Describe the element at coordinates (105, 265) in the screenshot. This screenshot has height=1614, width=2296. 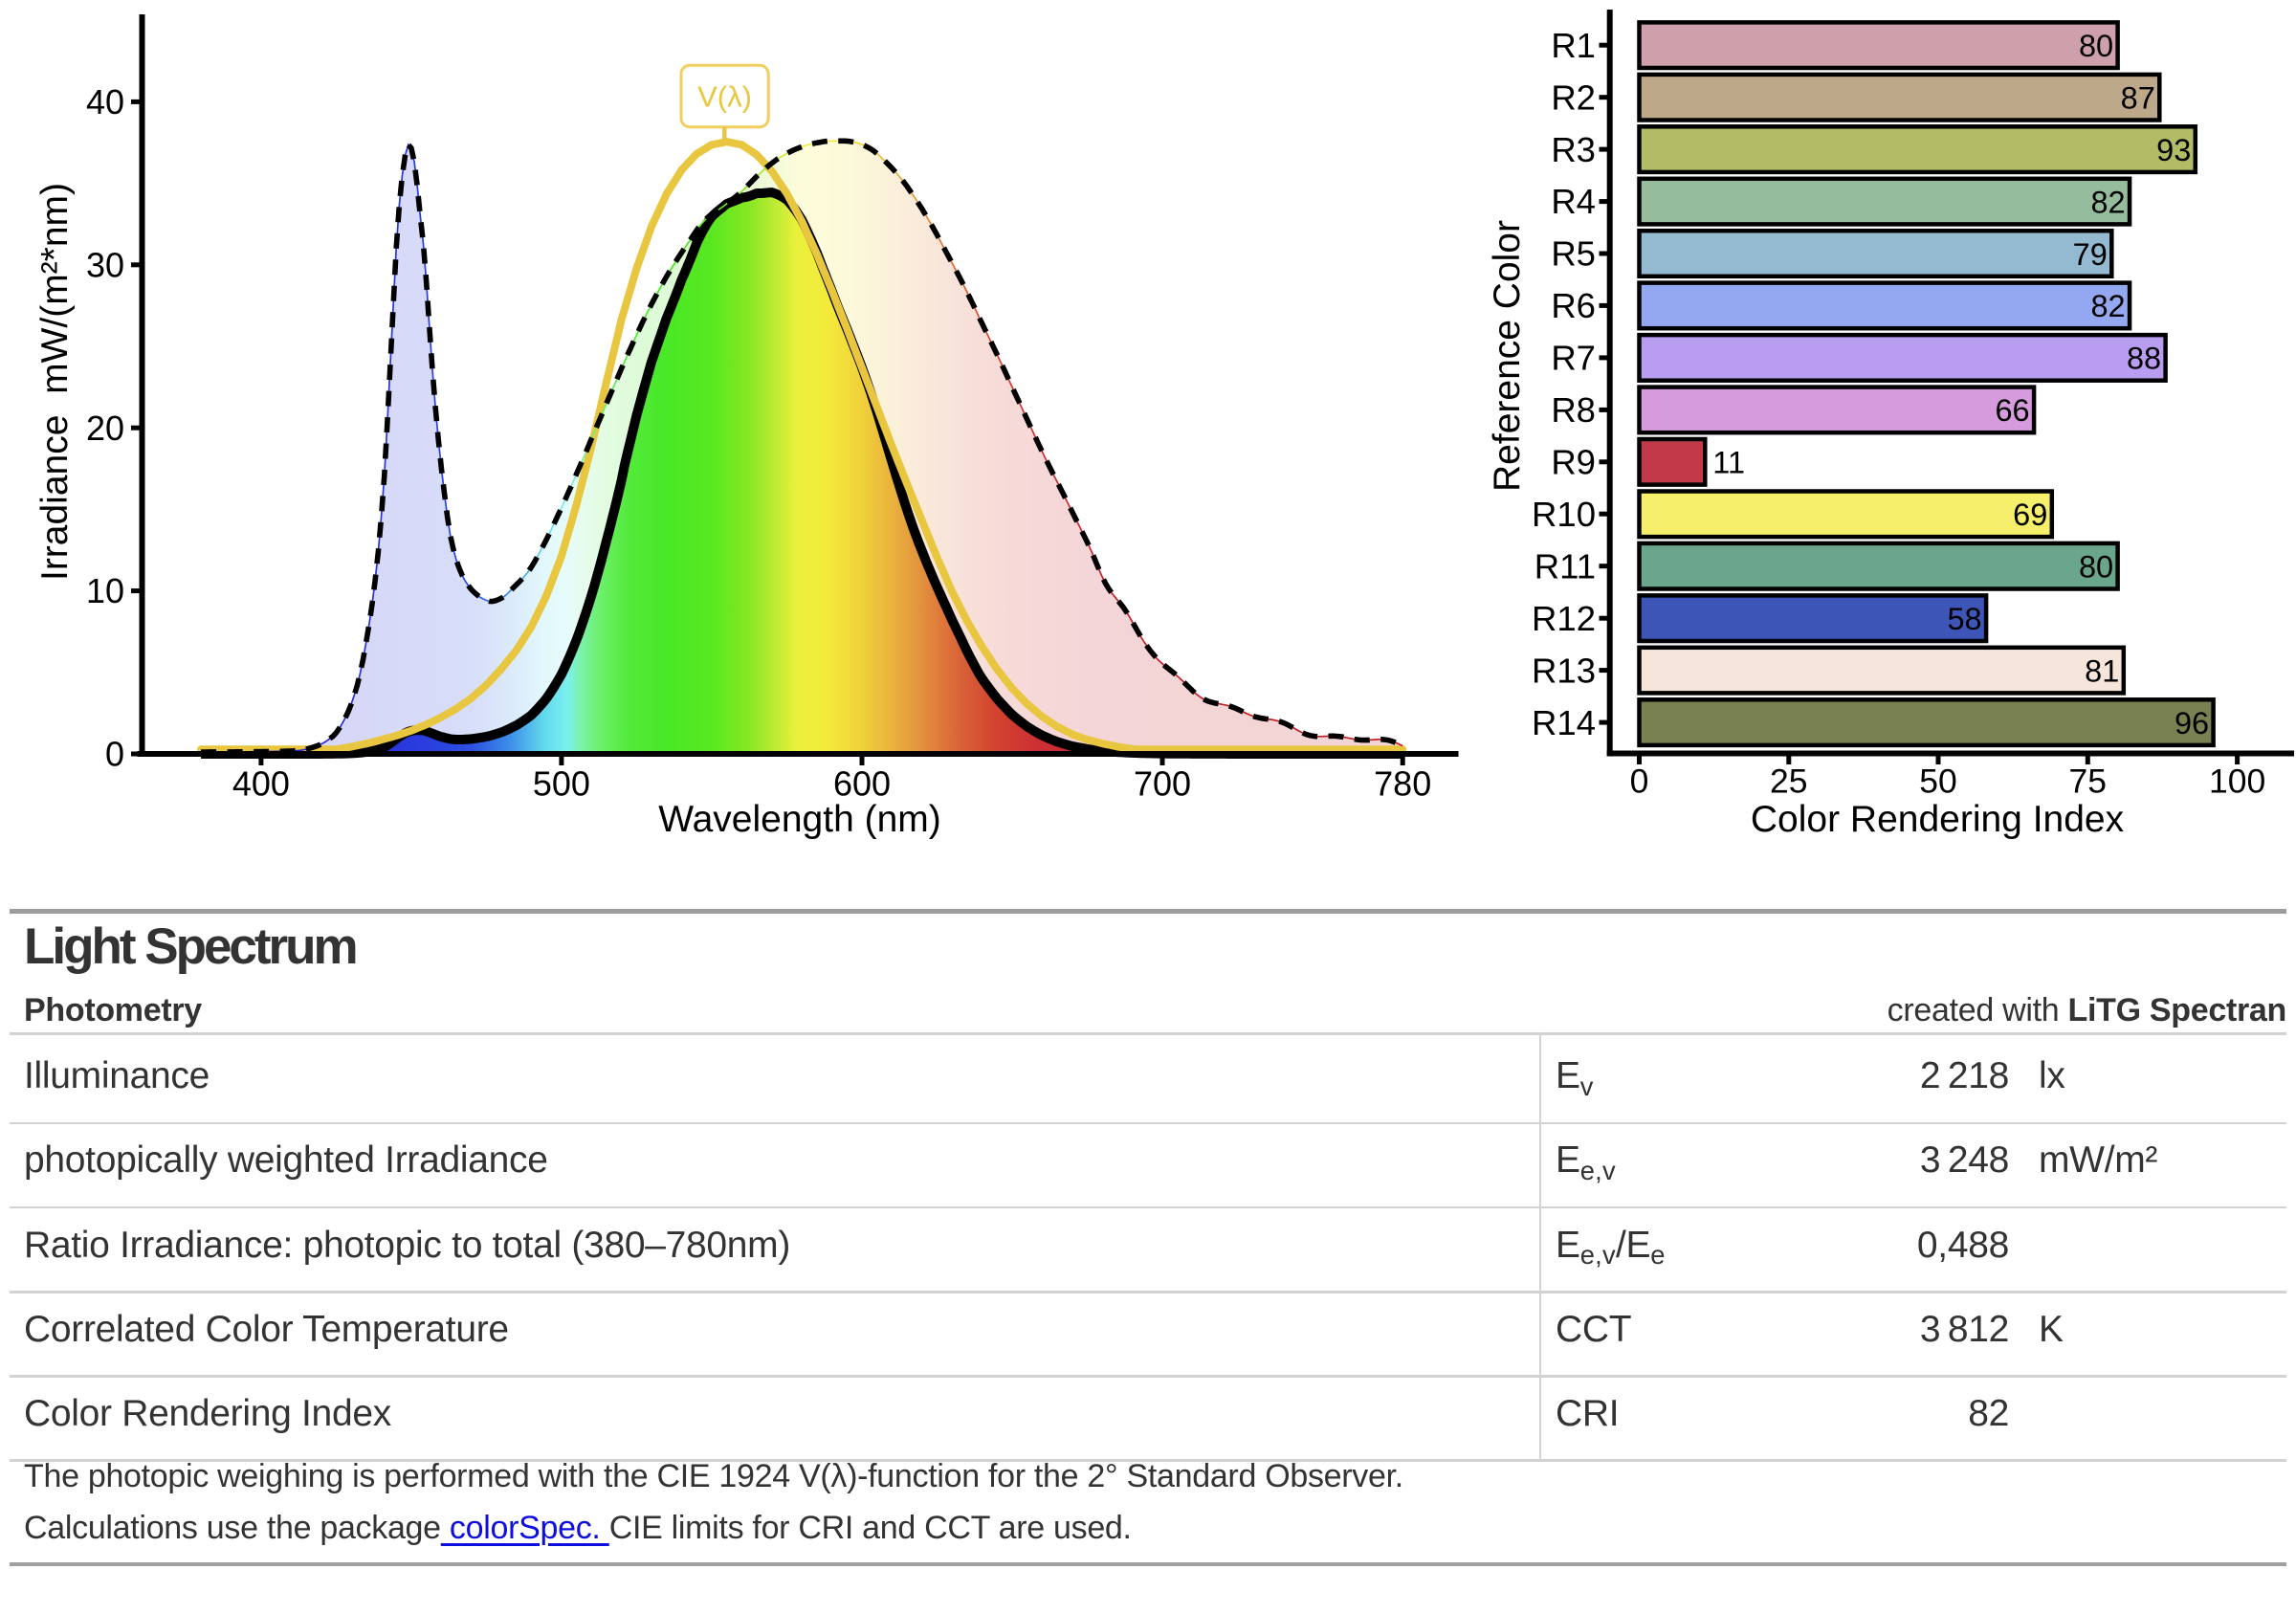
I see `svg-text: 30` at that location.